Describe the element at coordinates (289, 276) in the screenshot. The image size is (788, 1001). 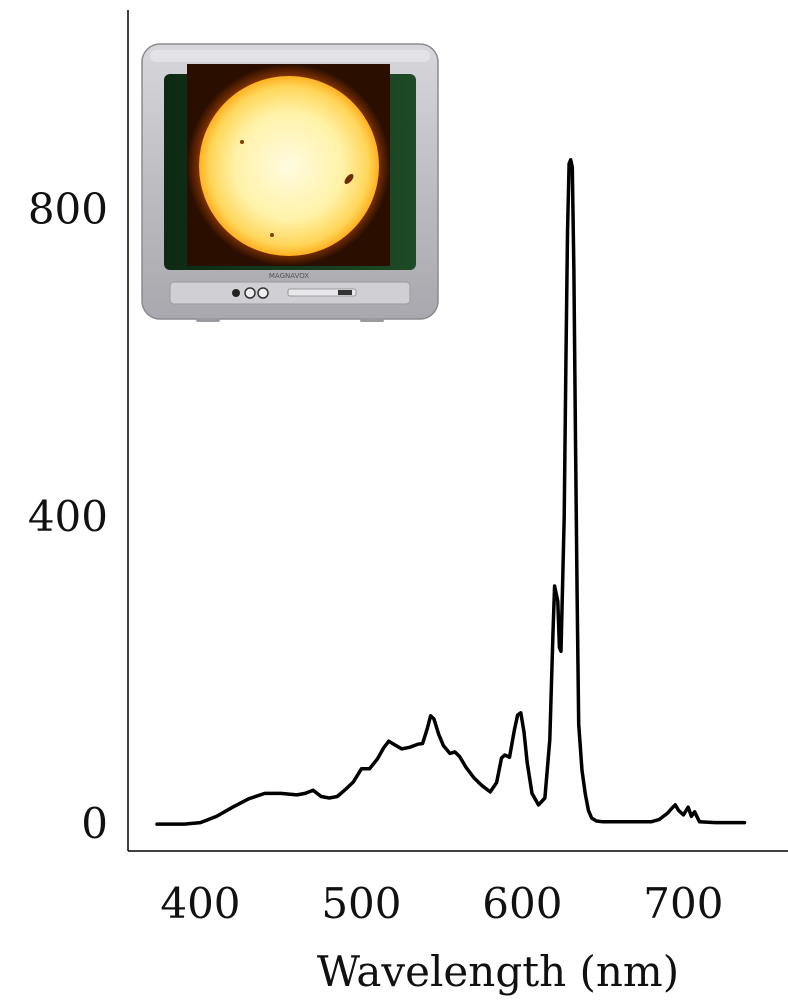
I see `tv-brand: MAGNAVOX` at that location.